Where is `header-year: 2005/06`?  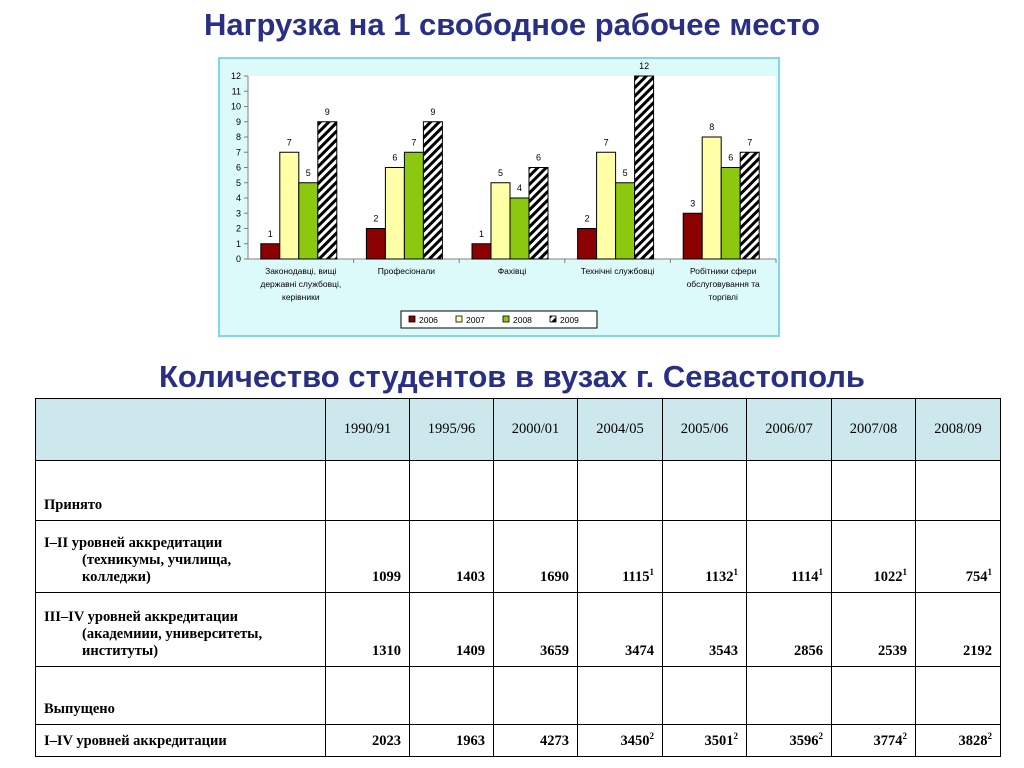 header-year: 2005/06 is located at coordinates (704, 429).